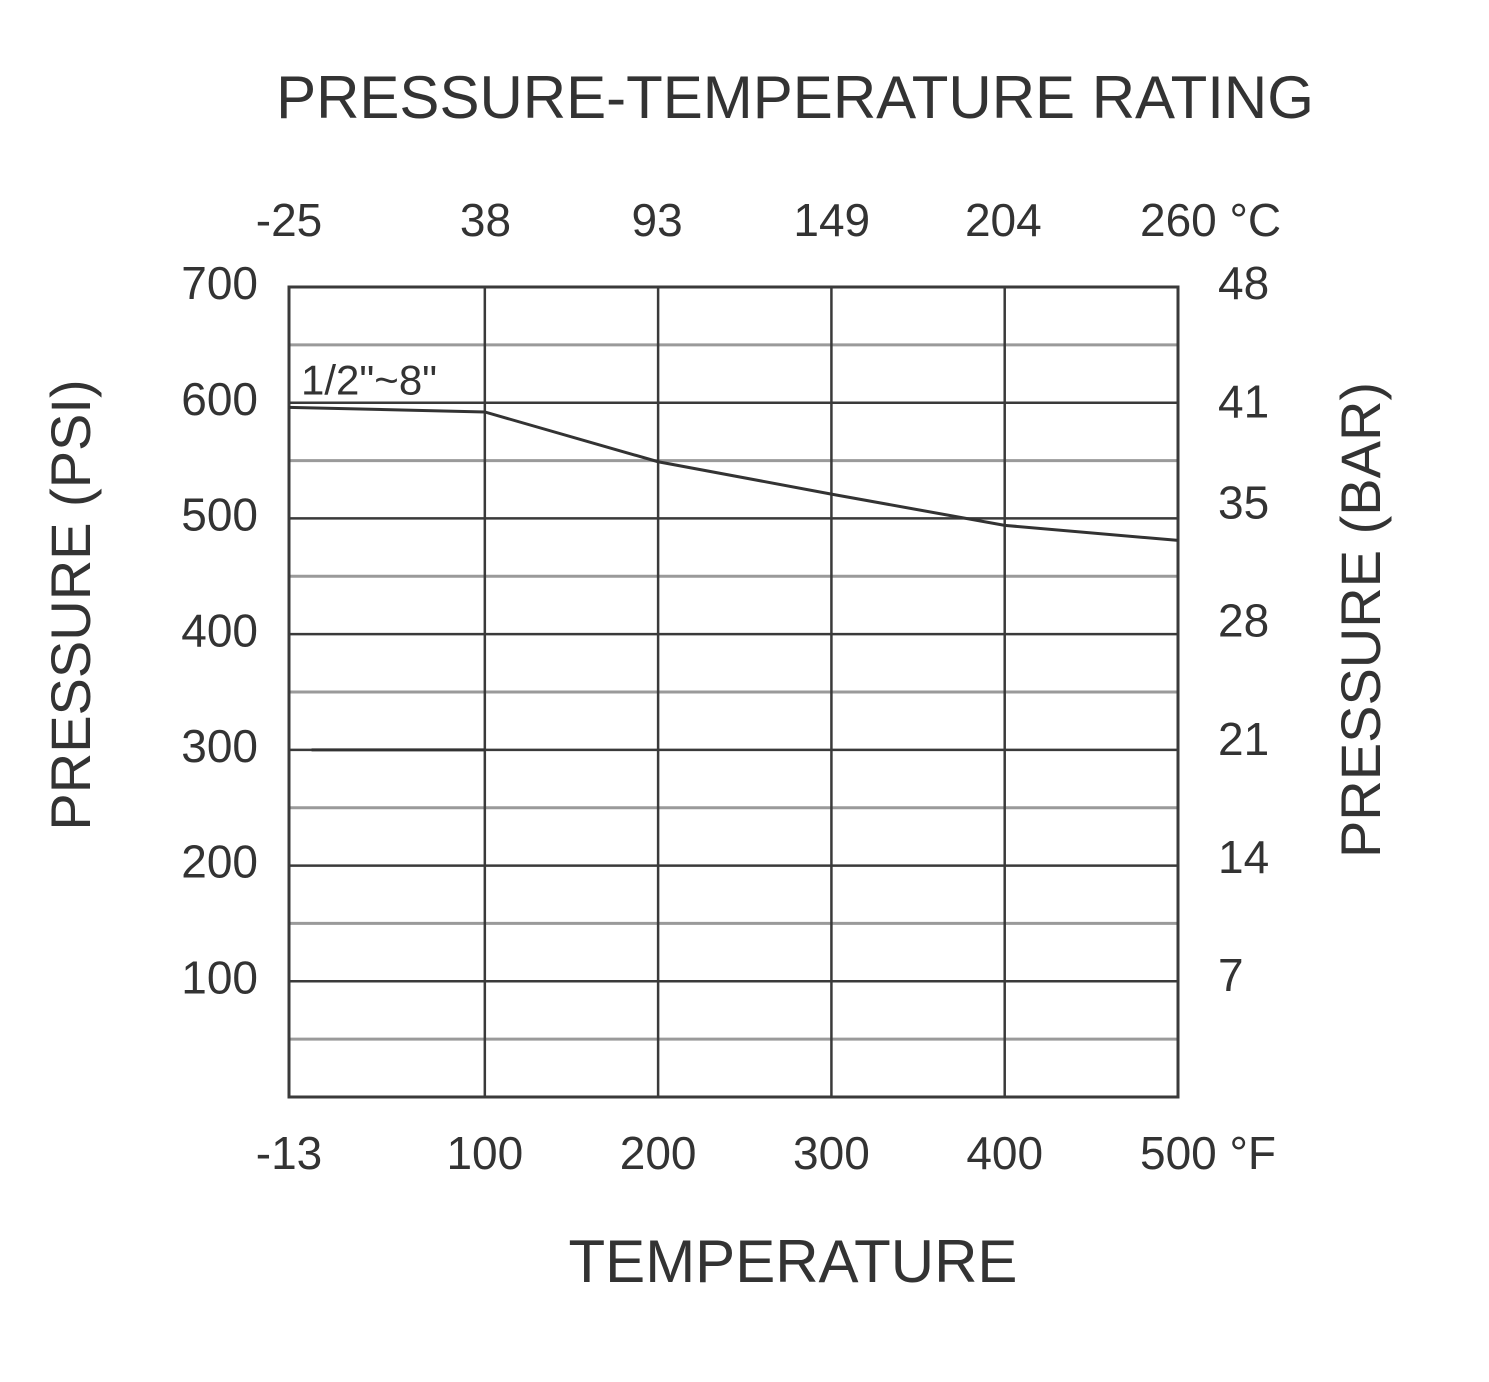 This screenshot has height=1382, width=1489. What do you see at coordinates (289, 220) in the screenshot?
I see `x2-tick-label: -25` at bounding box center [289, 220].